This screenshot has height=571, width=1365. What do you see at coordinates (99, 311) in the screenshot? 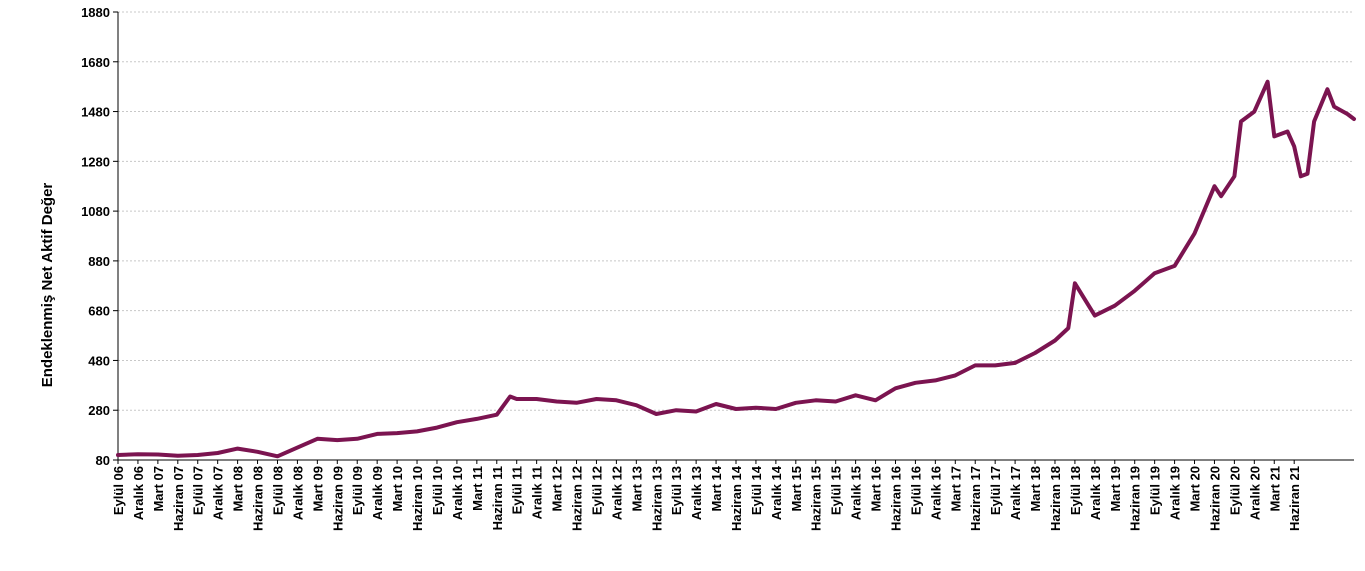
I see `y-tick-label: 680` at bounding box center [99, 311].